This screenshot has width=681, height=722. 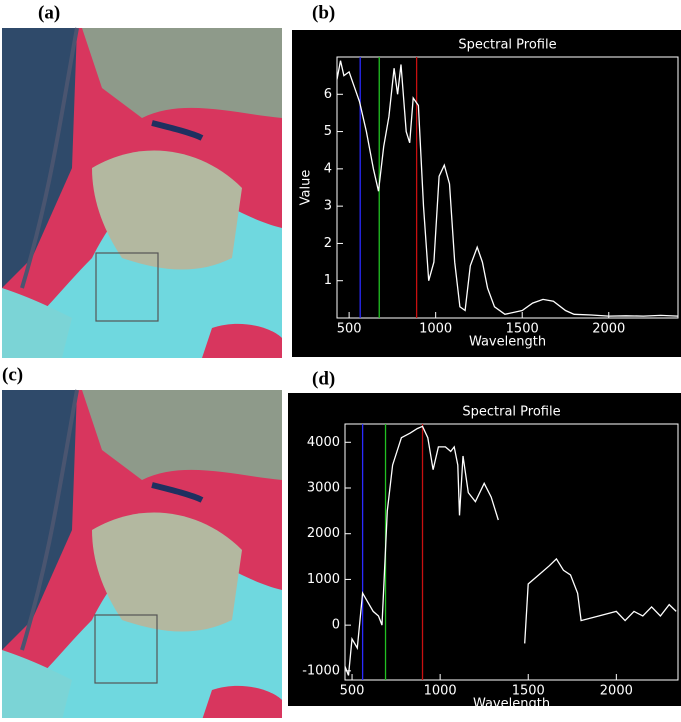 I want to click on panel-label: (d), so click(x=323, y=378).